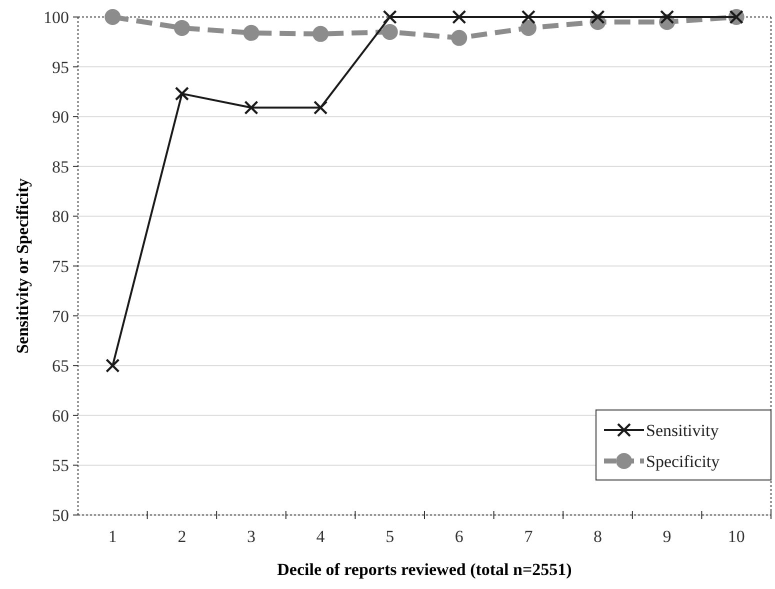 This screenshot has width=775, height=589. I want to click on y-tick-label: 55, so click(60, 466).